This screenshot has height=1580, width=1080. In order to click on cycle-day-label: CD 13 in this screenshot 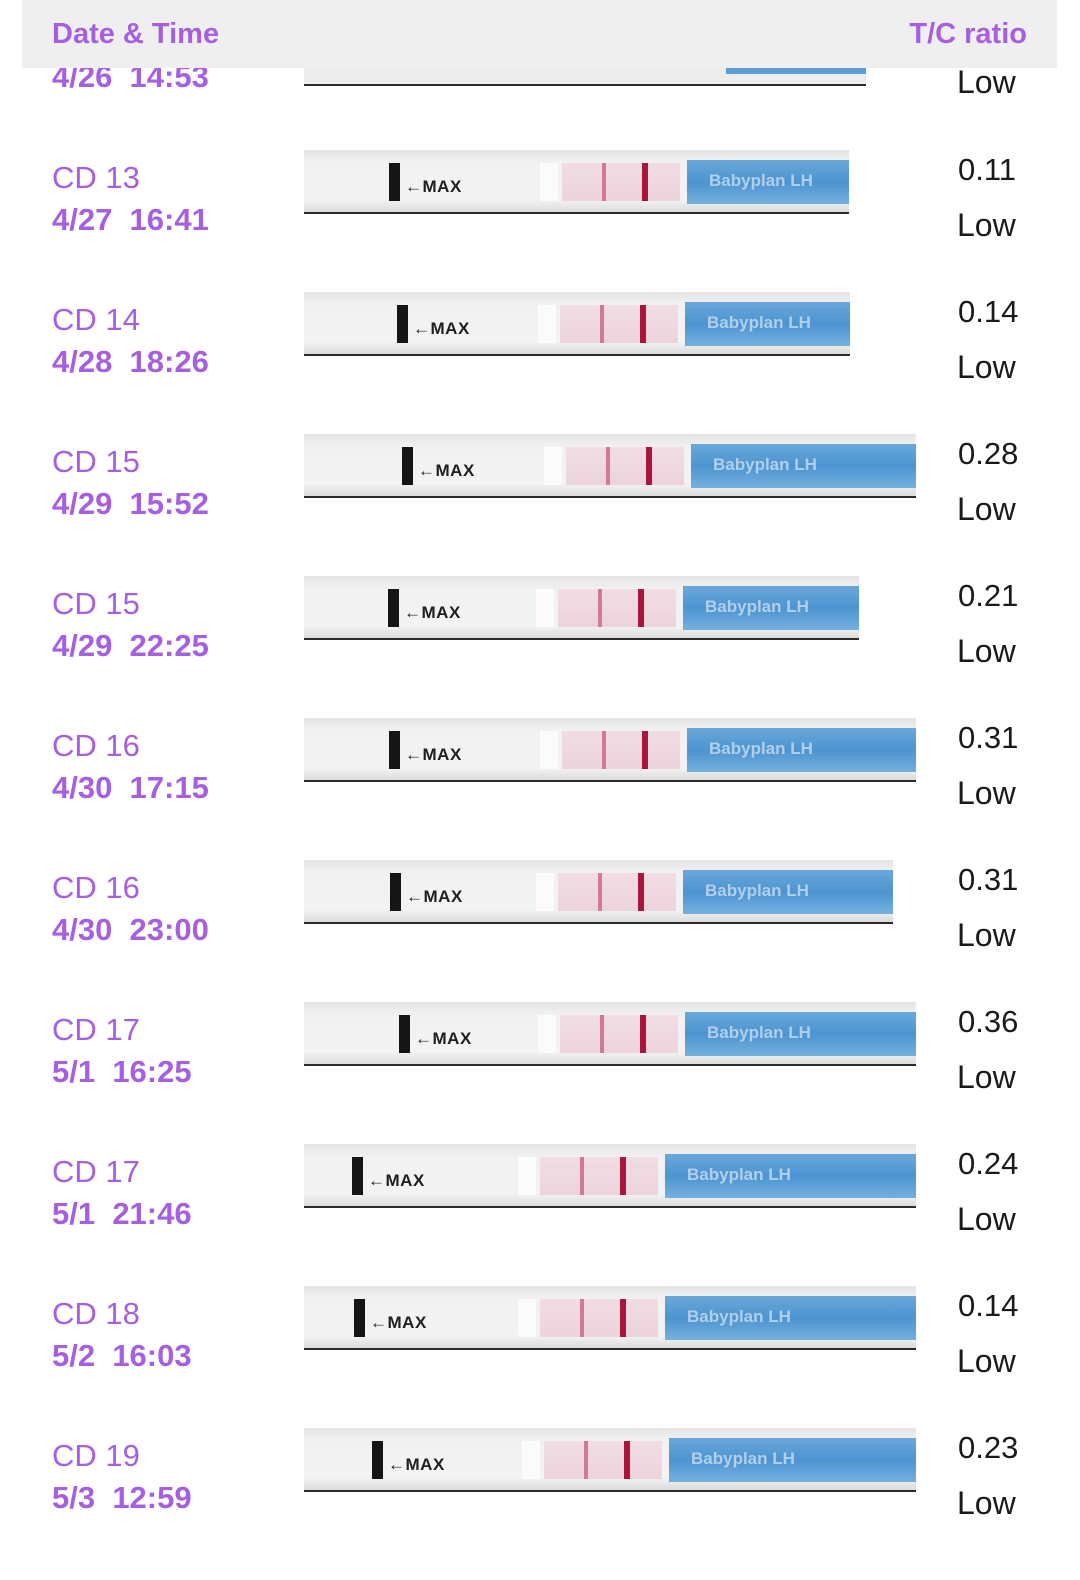, I will do `click(96, 177)`.